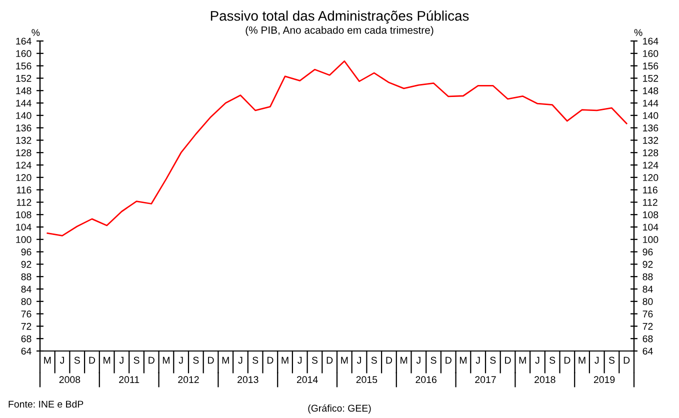 The height and width of the screenshot is (418, 679). What do you see at coordinates (647, 302) in the screenshot?
I see `y2-tick-label: 80` at bounding box center [647, 302].